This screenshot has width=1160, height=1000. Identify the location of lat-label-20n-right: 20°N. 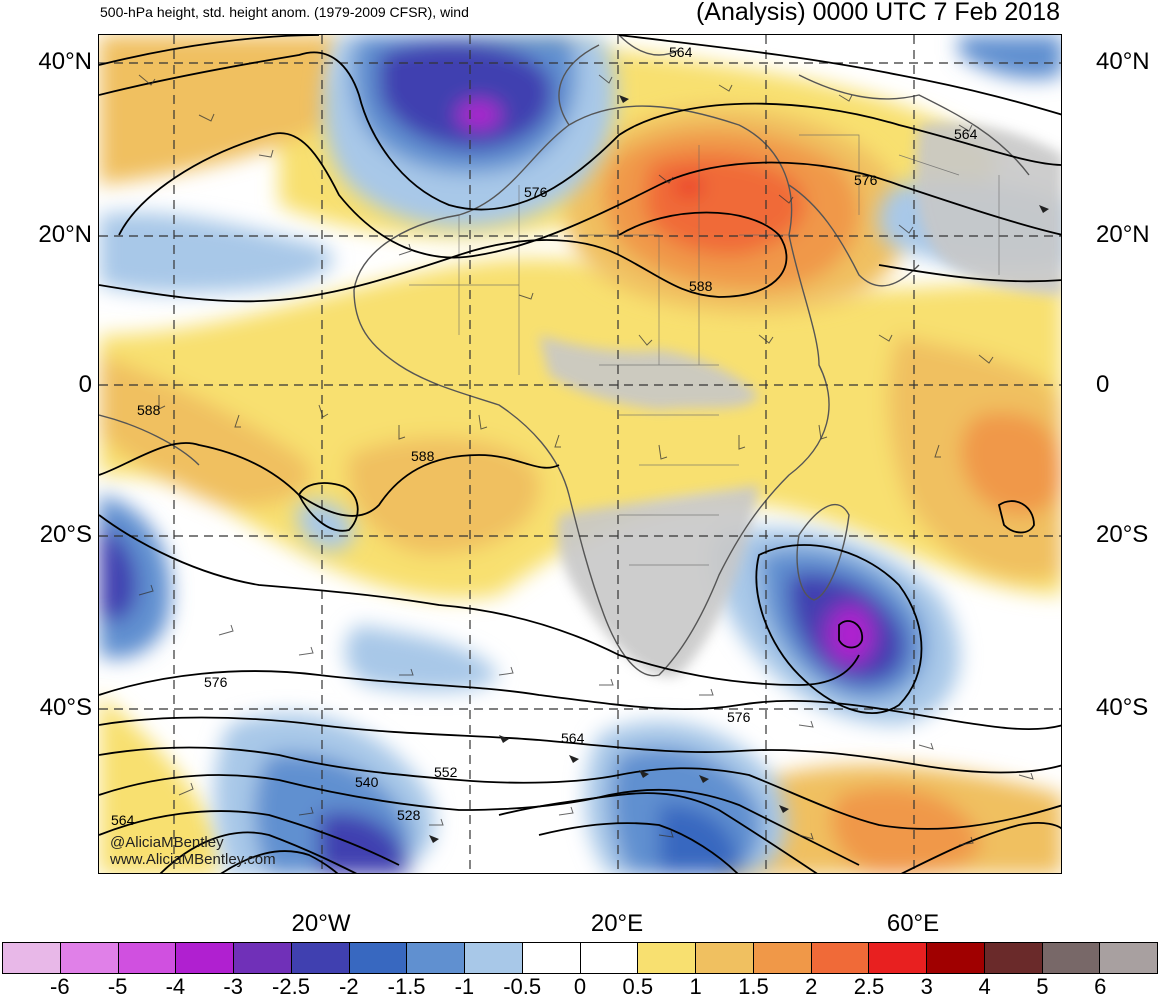
(1123, 234).